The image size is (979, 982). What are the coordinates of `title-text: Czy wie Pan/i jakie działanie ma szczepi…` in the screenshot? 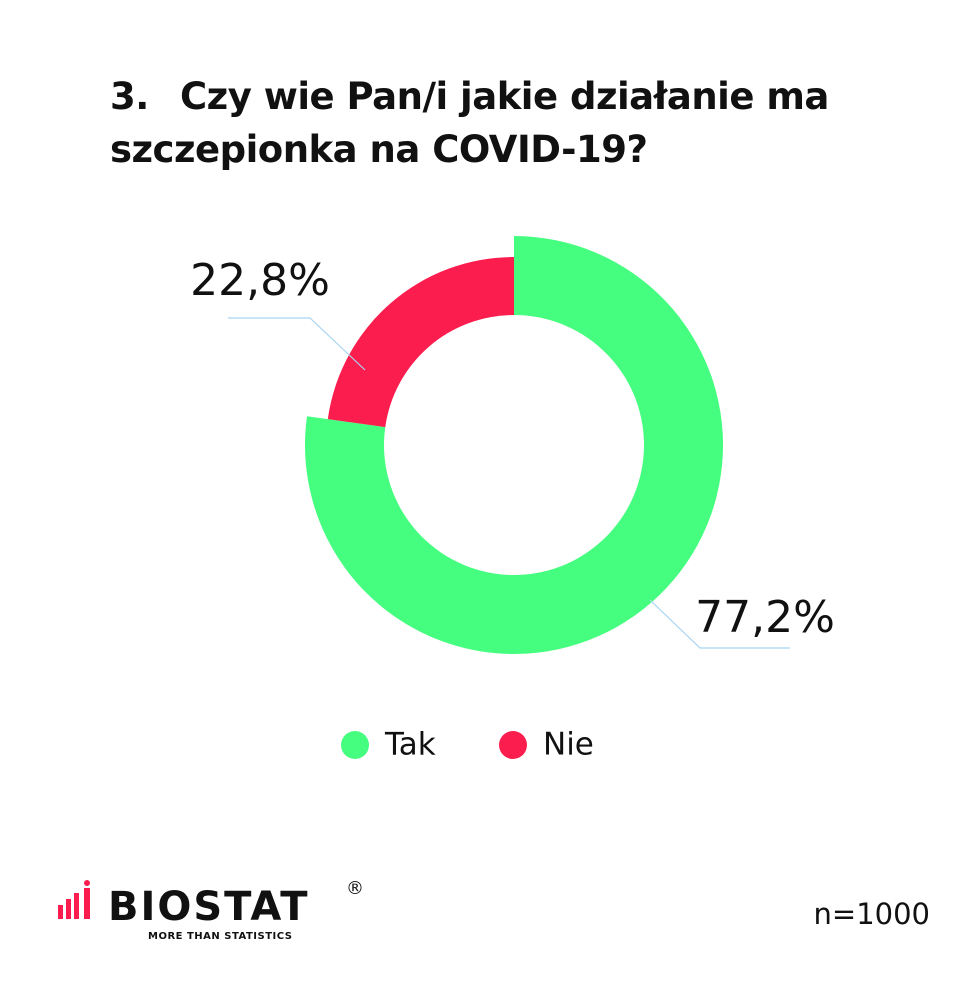 It's located at (469, 123).